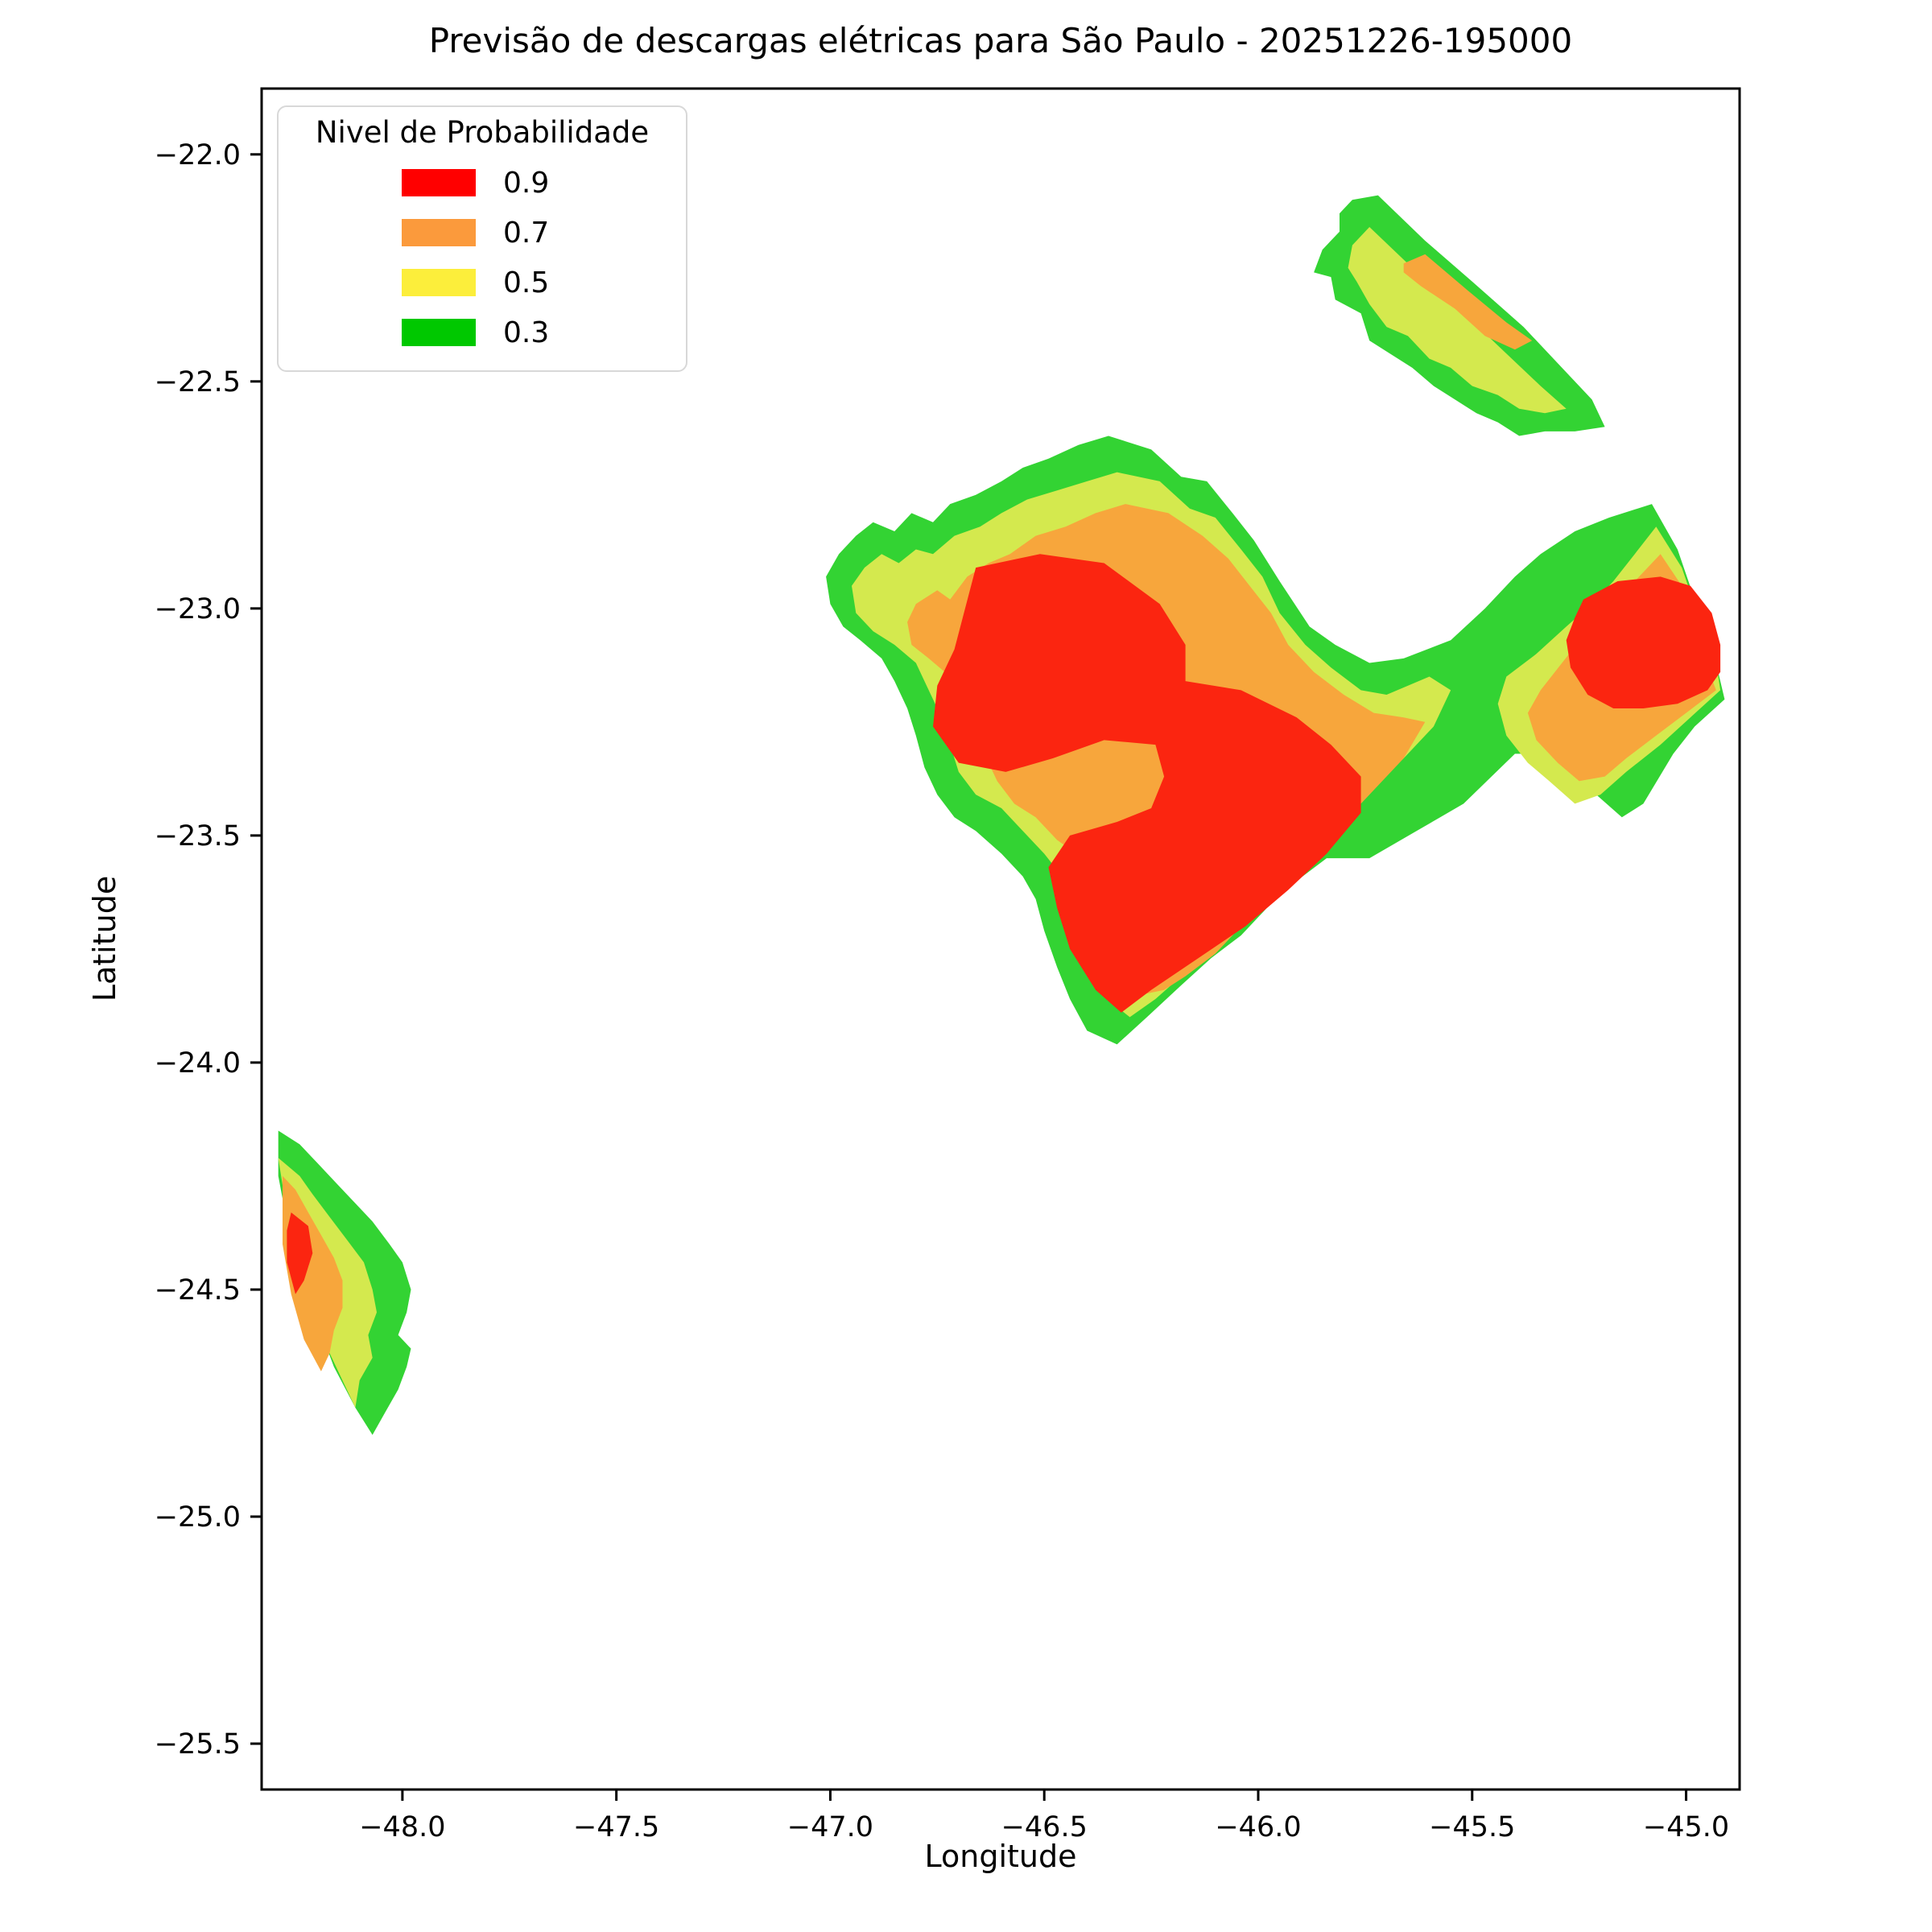  Describe the element at coordinates (526, 332) in the screenshot. I see `legend-label-0.3: 0.3` at that location.